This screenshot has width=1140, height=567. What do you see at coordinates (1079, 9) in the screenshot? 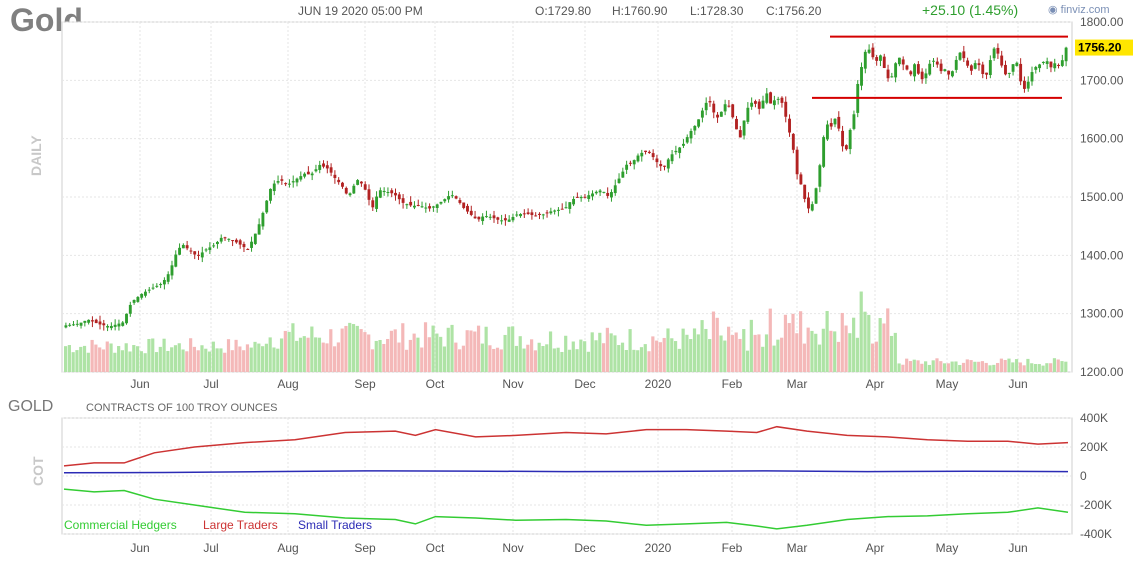
I see `brand-link: ◉ finviz.com` at bounding box center [1079, 9].